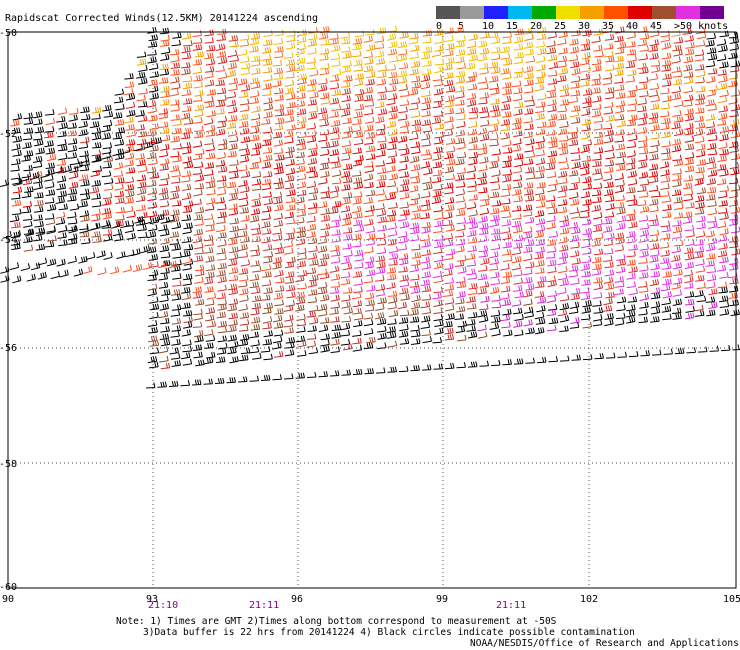 The image size is (740, 650). What do you see at coordinates (8, 587) in the screenshot?
I see `lat-label-60: -60` at bounding box center [8, 587].